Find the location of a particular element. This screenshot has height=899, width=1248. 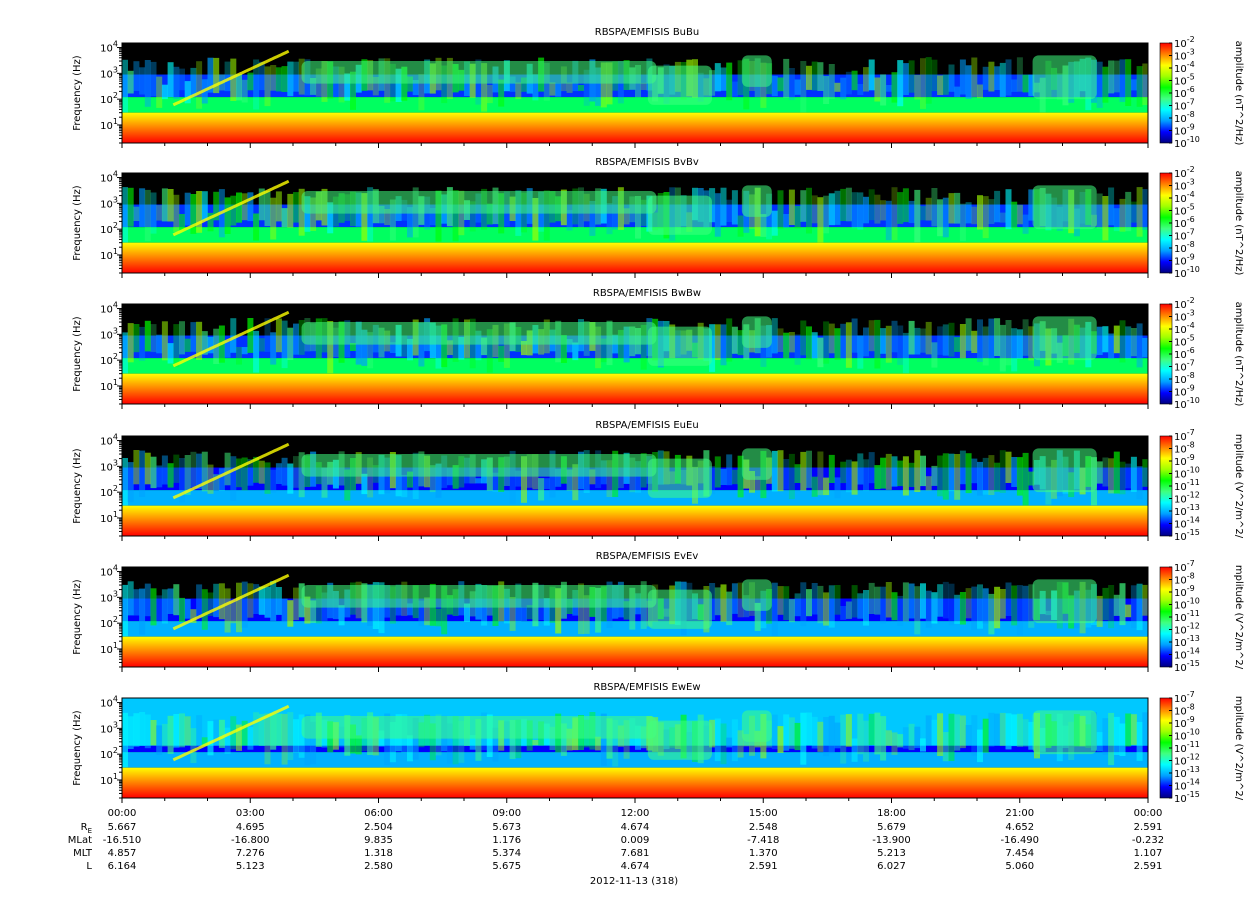

ephemeris-value: -7.418 is located at coordinates (763, 840).